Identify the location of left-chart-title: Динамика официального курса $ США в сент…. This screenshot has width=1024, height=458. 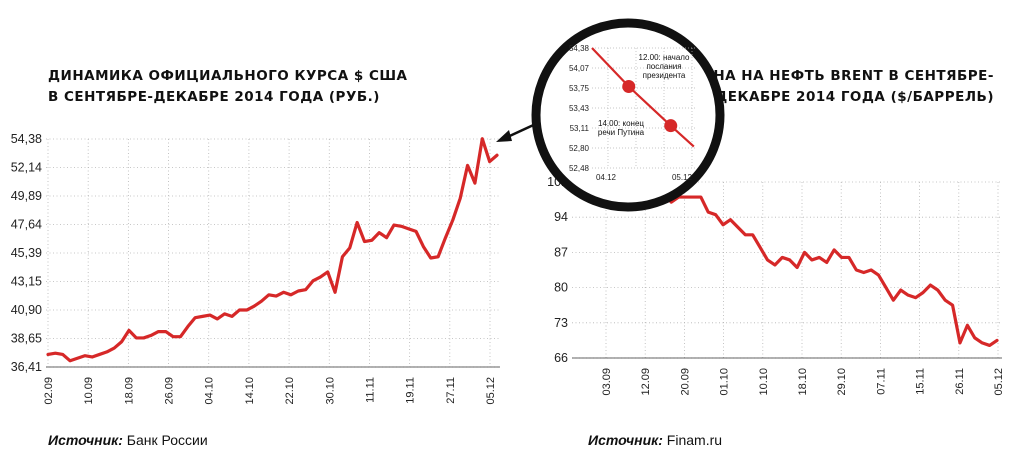
(228, 86).